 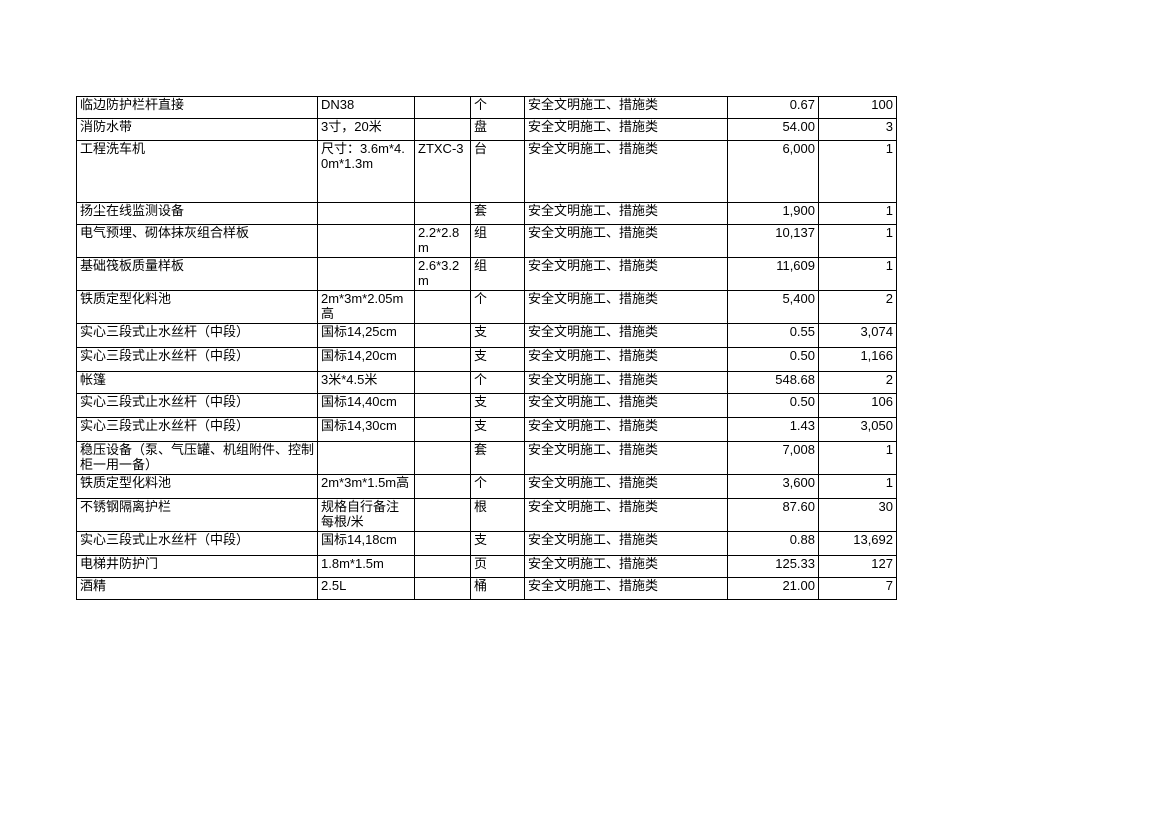 What do you see at coordinates (366, 107) in the screenshot?
I see `cell-spec: DN38` at bounding box center [366, 107].